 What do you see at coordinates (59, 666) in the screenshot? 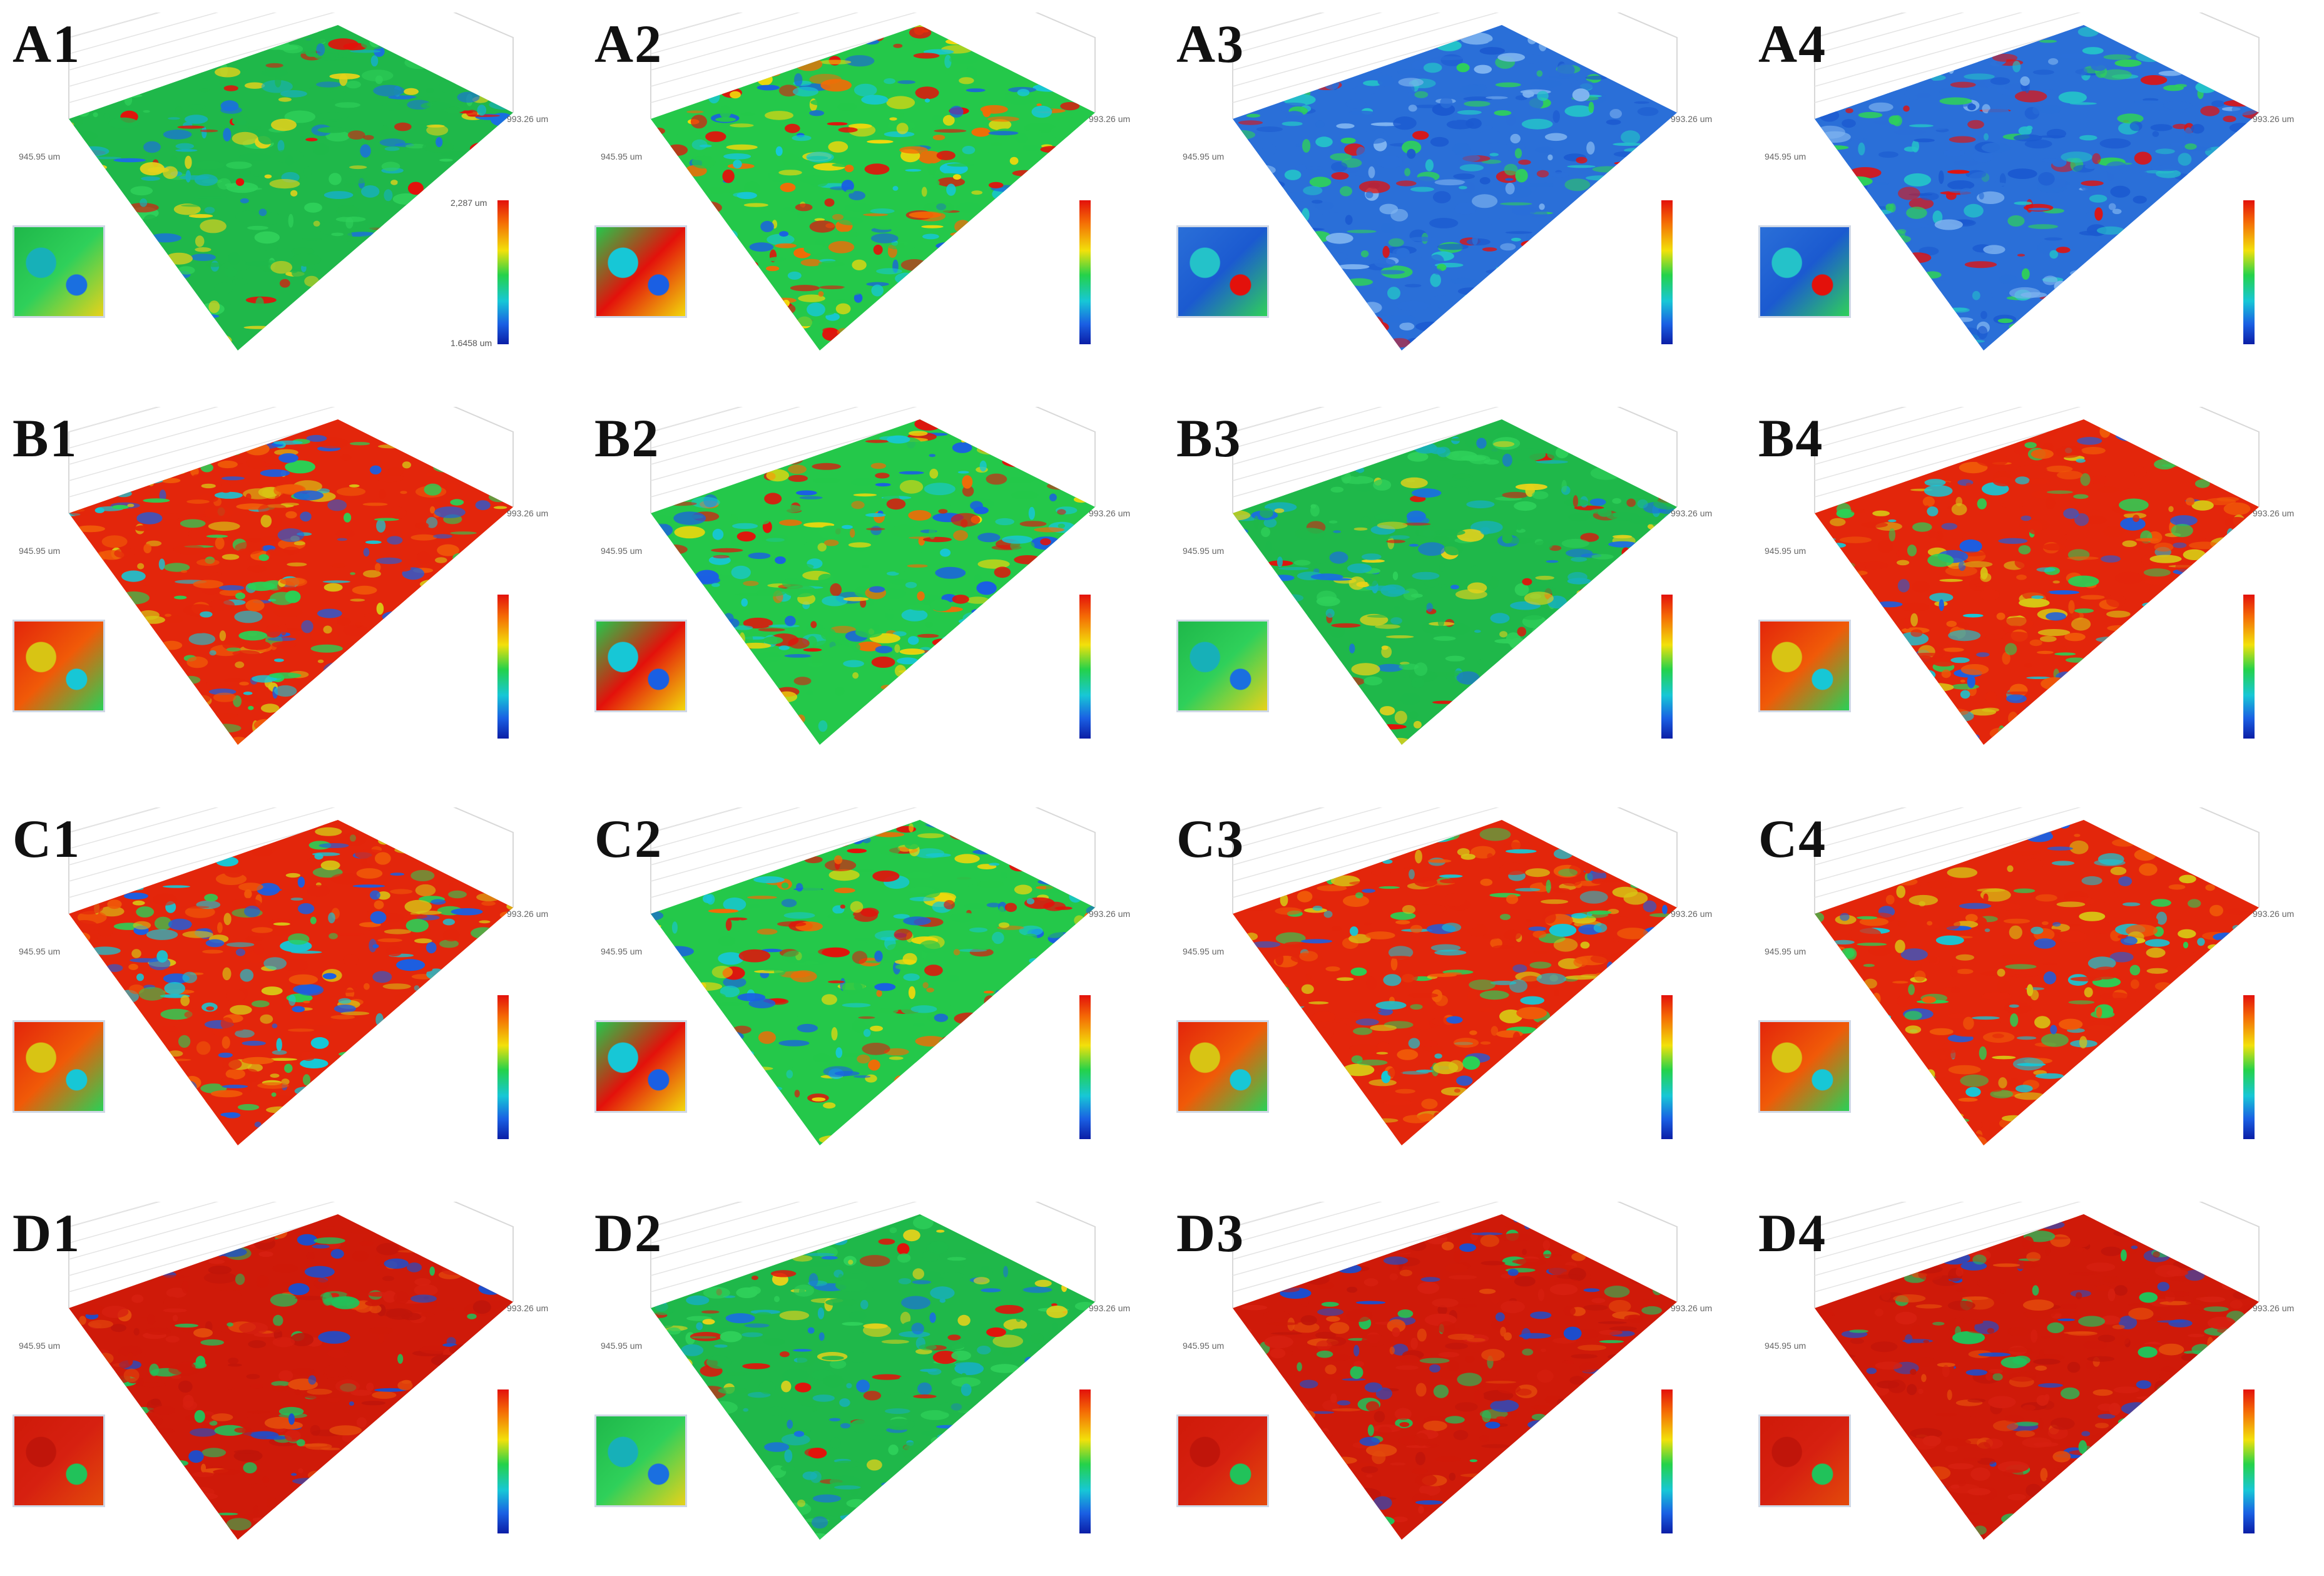
I see `inset-thumbnail` at bounding box center [59, 666].